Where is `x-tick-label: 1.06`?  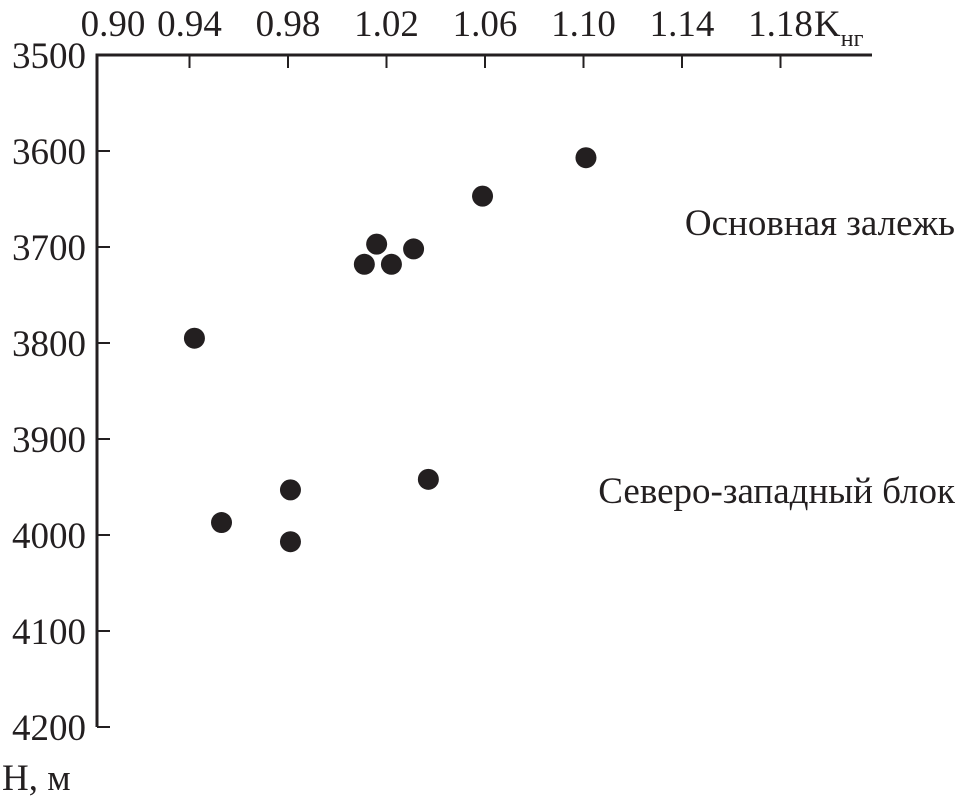
x-tick-label: 1.06 is located at coordinates (485, 24).